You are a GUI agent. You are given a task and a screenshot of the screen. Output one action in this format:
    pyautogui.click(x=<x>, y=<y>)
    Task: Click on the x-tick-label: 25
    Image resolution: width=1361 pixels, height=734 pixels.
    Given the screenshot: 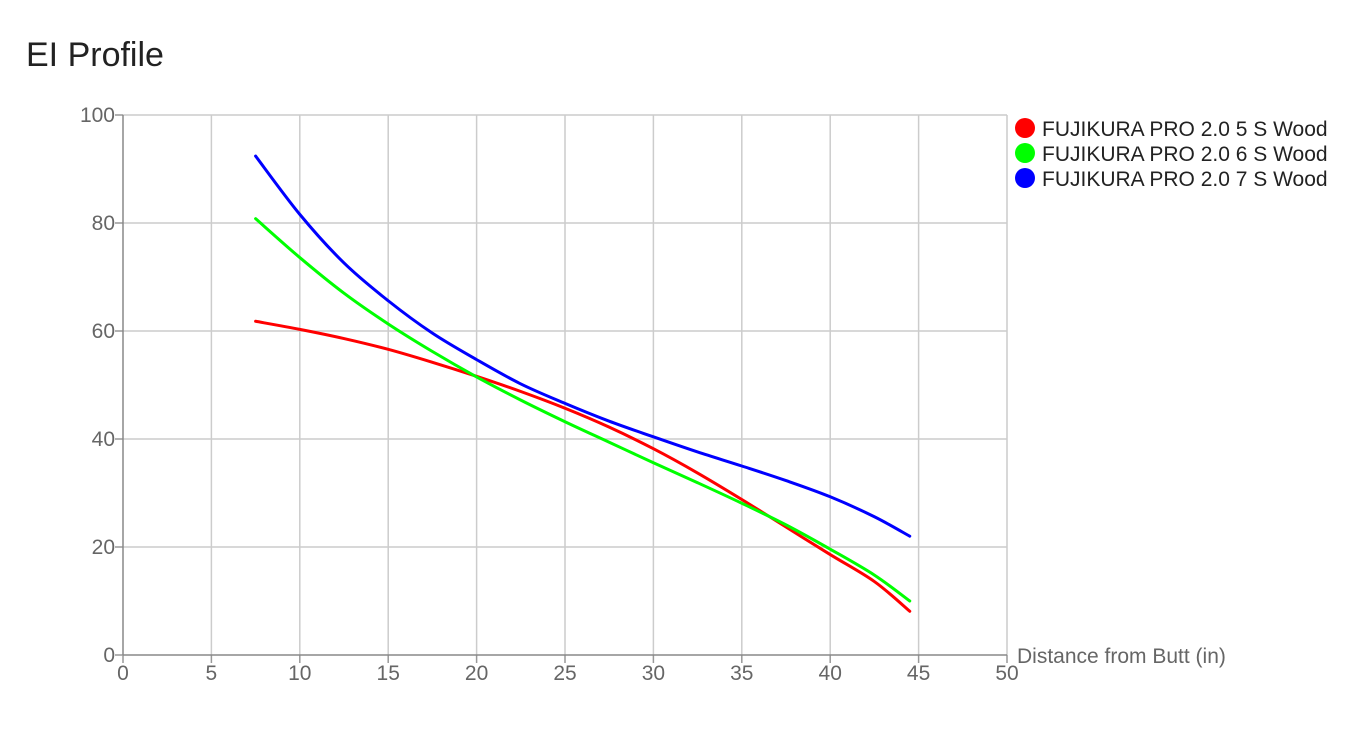 What is the action you would take?
    pyautogui.click(x=564, y=673)
    